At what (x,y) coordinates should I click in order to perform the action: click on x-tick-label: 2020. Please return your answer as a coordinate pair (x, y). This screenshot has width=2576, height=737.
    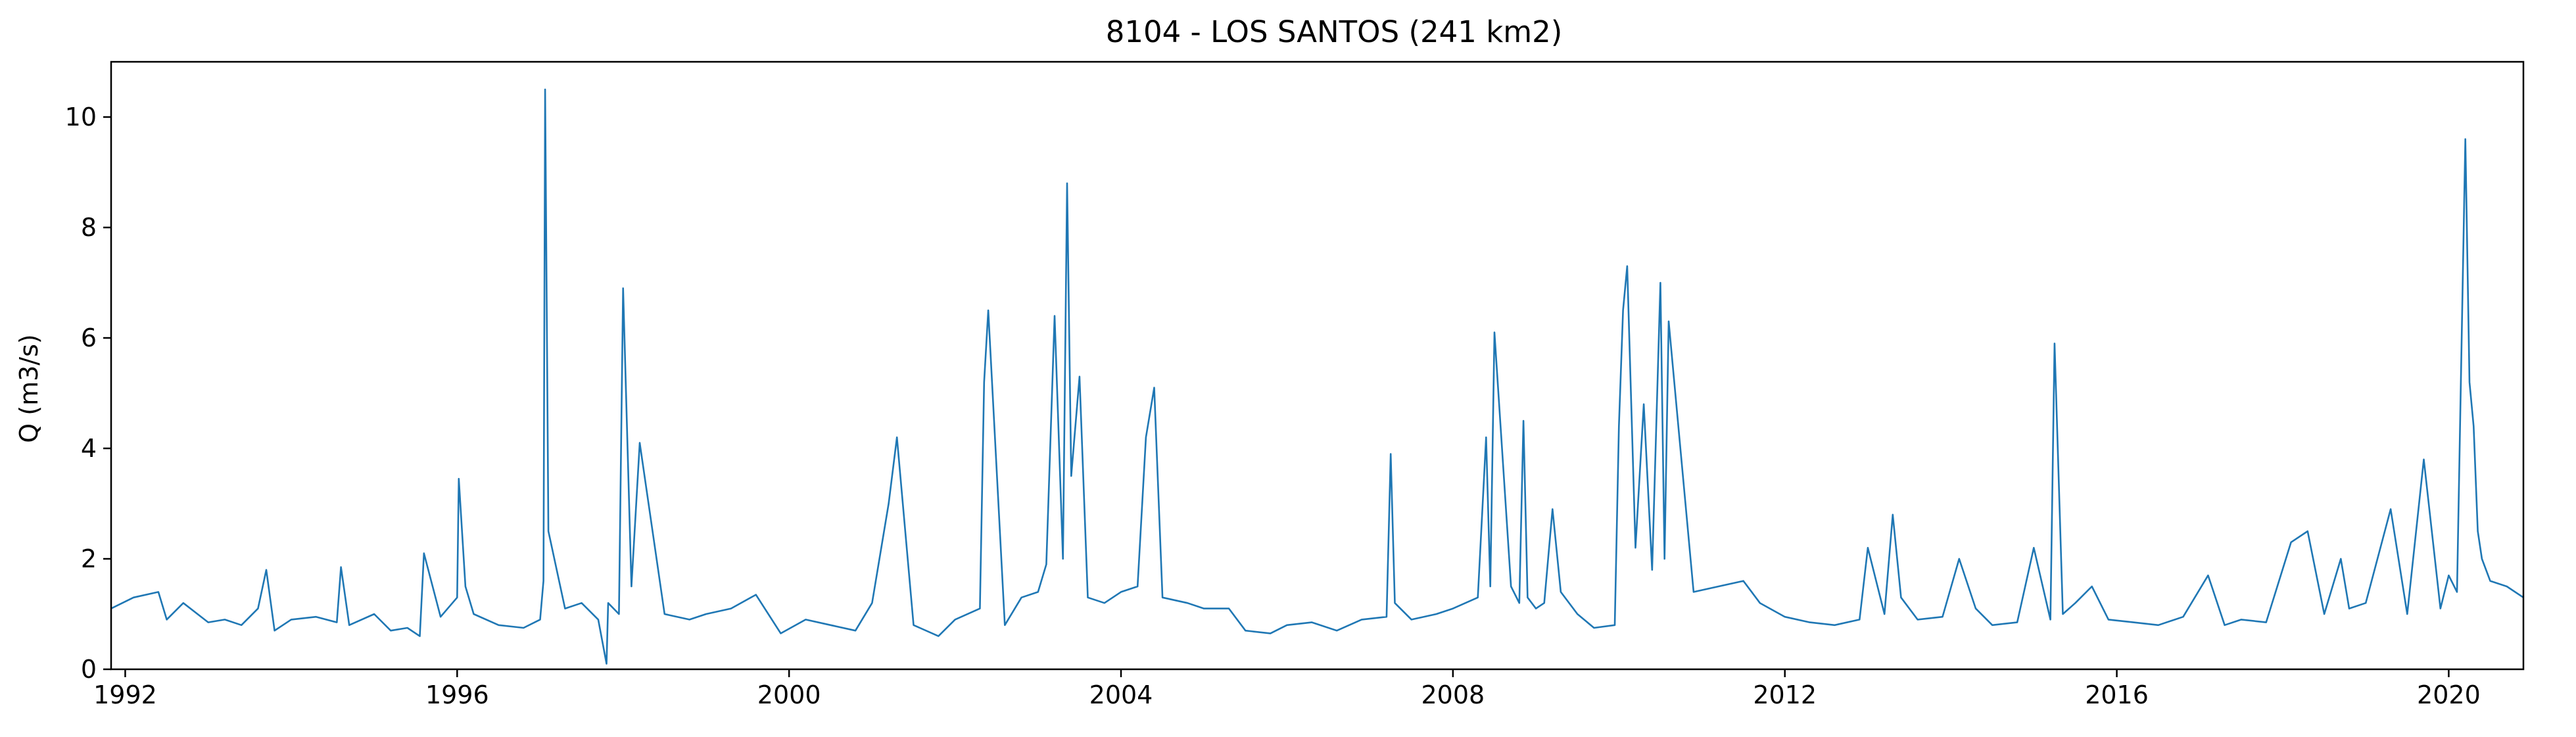
    Looking at the image, I should click on (2449, 694).